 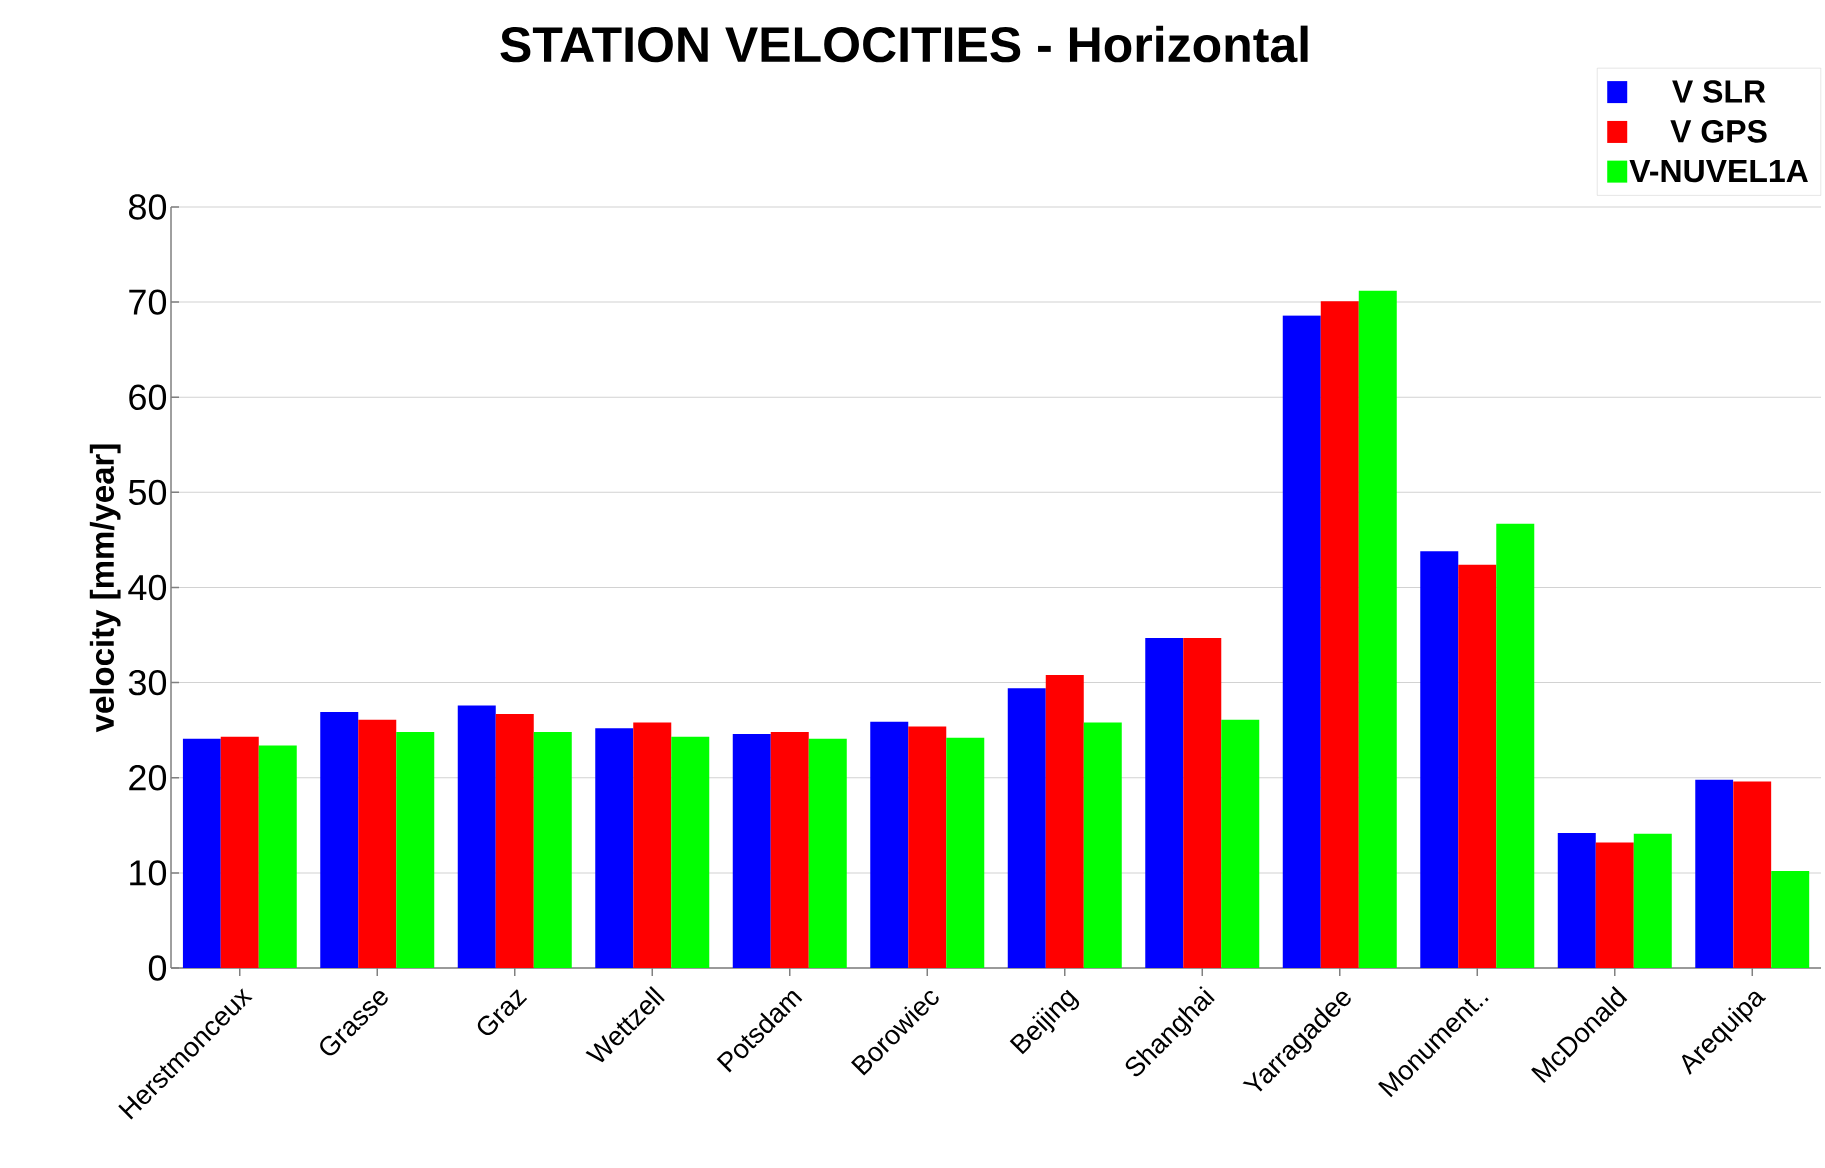 I want to click on y-tick-label: 80, so click(x=148, y=207).